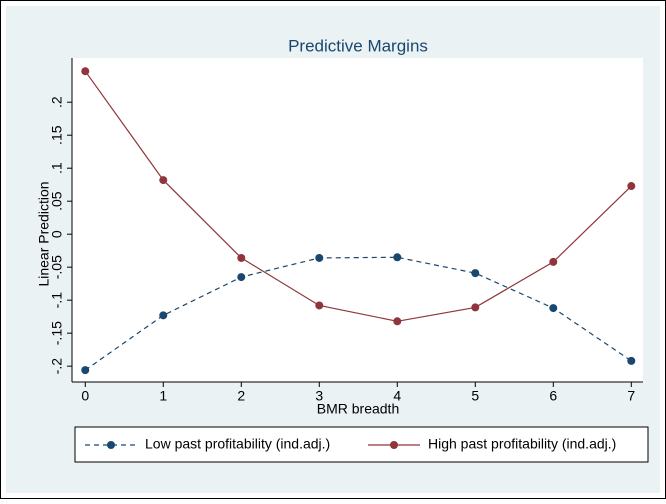 The image size is (666, 504). Describe the element at coordinates (319, 396) in the screenshot. I see `x-tick-label: 3` at that location.